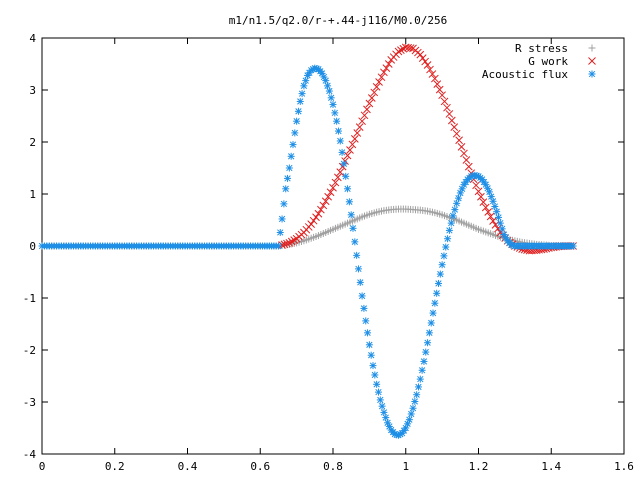 This screenshot has width=640, height=480. Describe the element at coordinates (624, 466) in the screenshot. I see `x-tick-label: 1.6` at that location.